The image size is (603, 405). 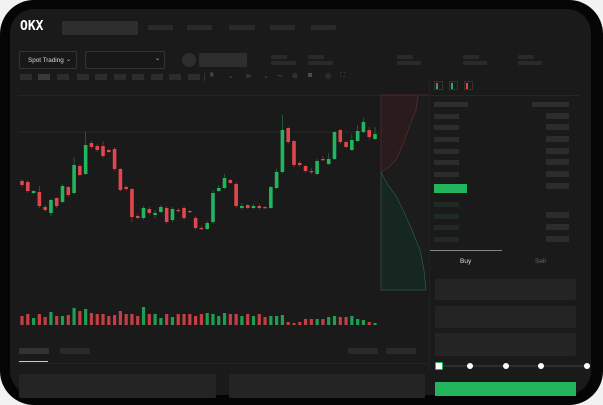 What do you see at coordinates (280, 76) in the screenshot?
I see `line-tool-icon: ∼` at bounding box center [280, 76].